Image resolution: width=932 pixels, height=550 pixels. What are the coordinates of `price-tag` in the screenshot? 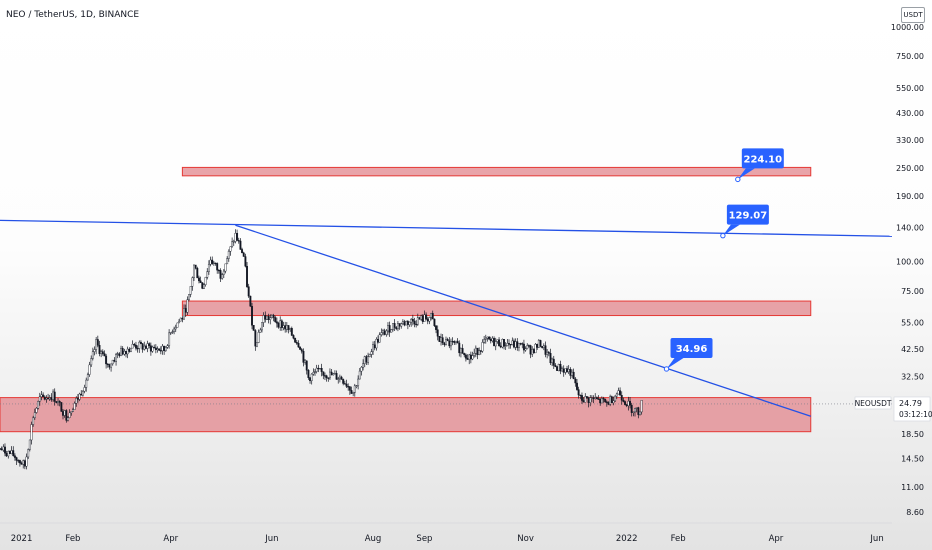 It's located at (912, 409).